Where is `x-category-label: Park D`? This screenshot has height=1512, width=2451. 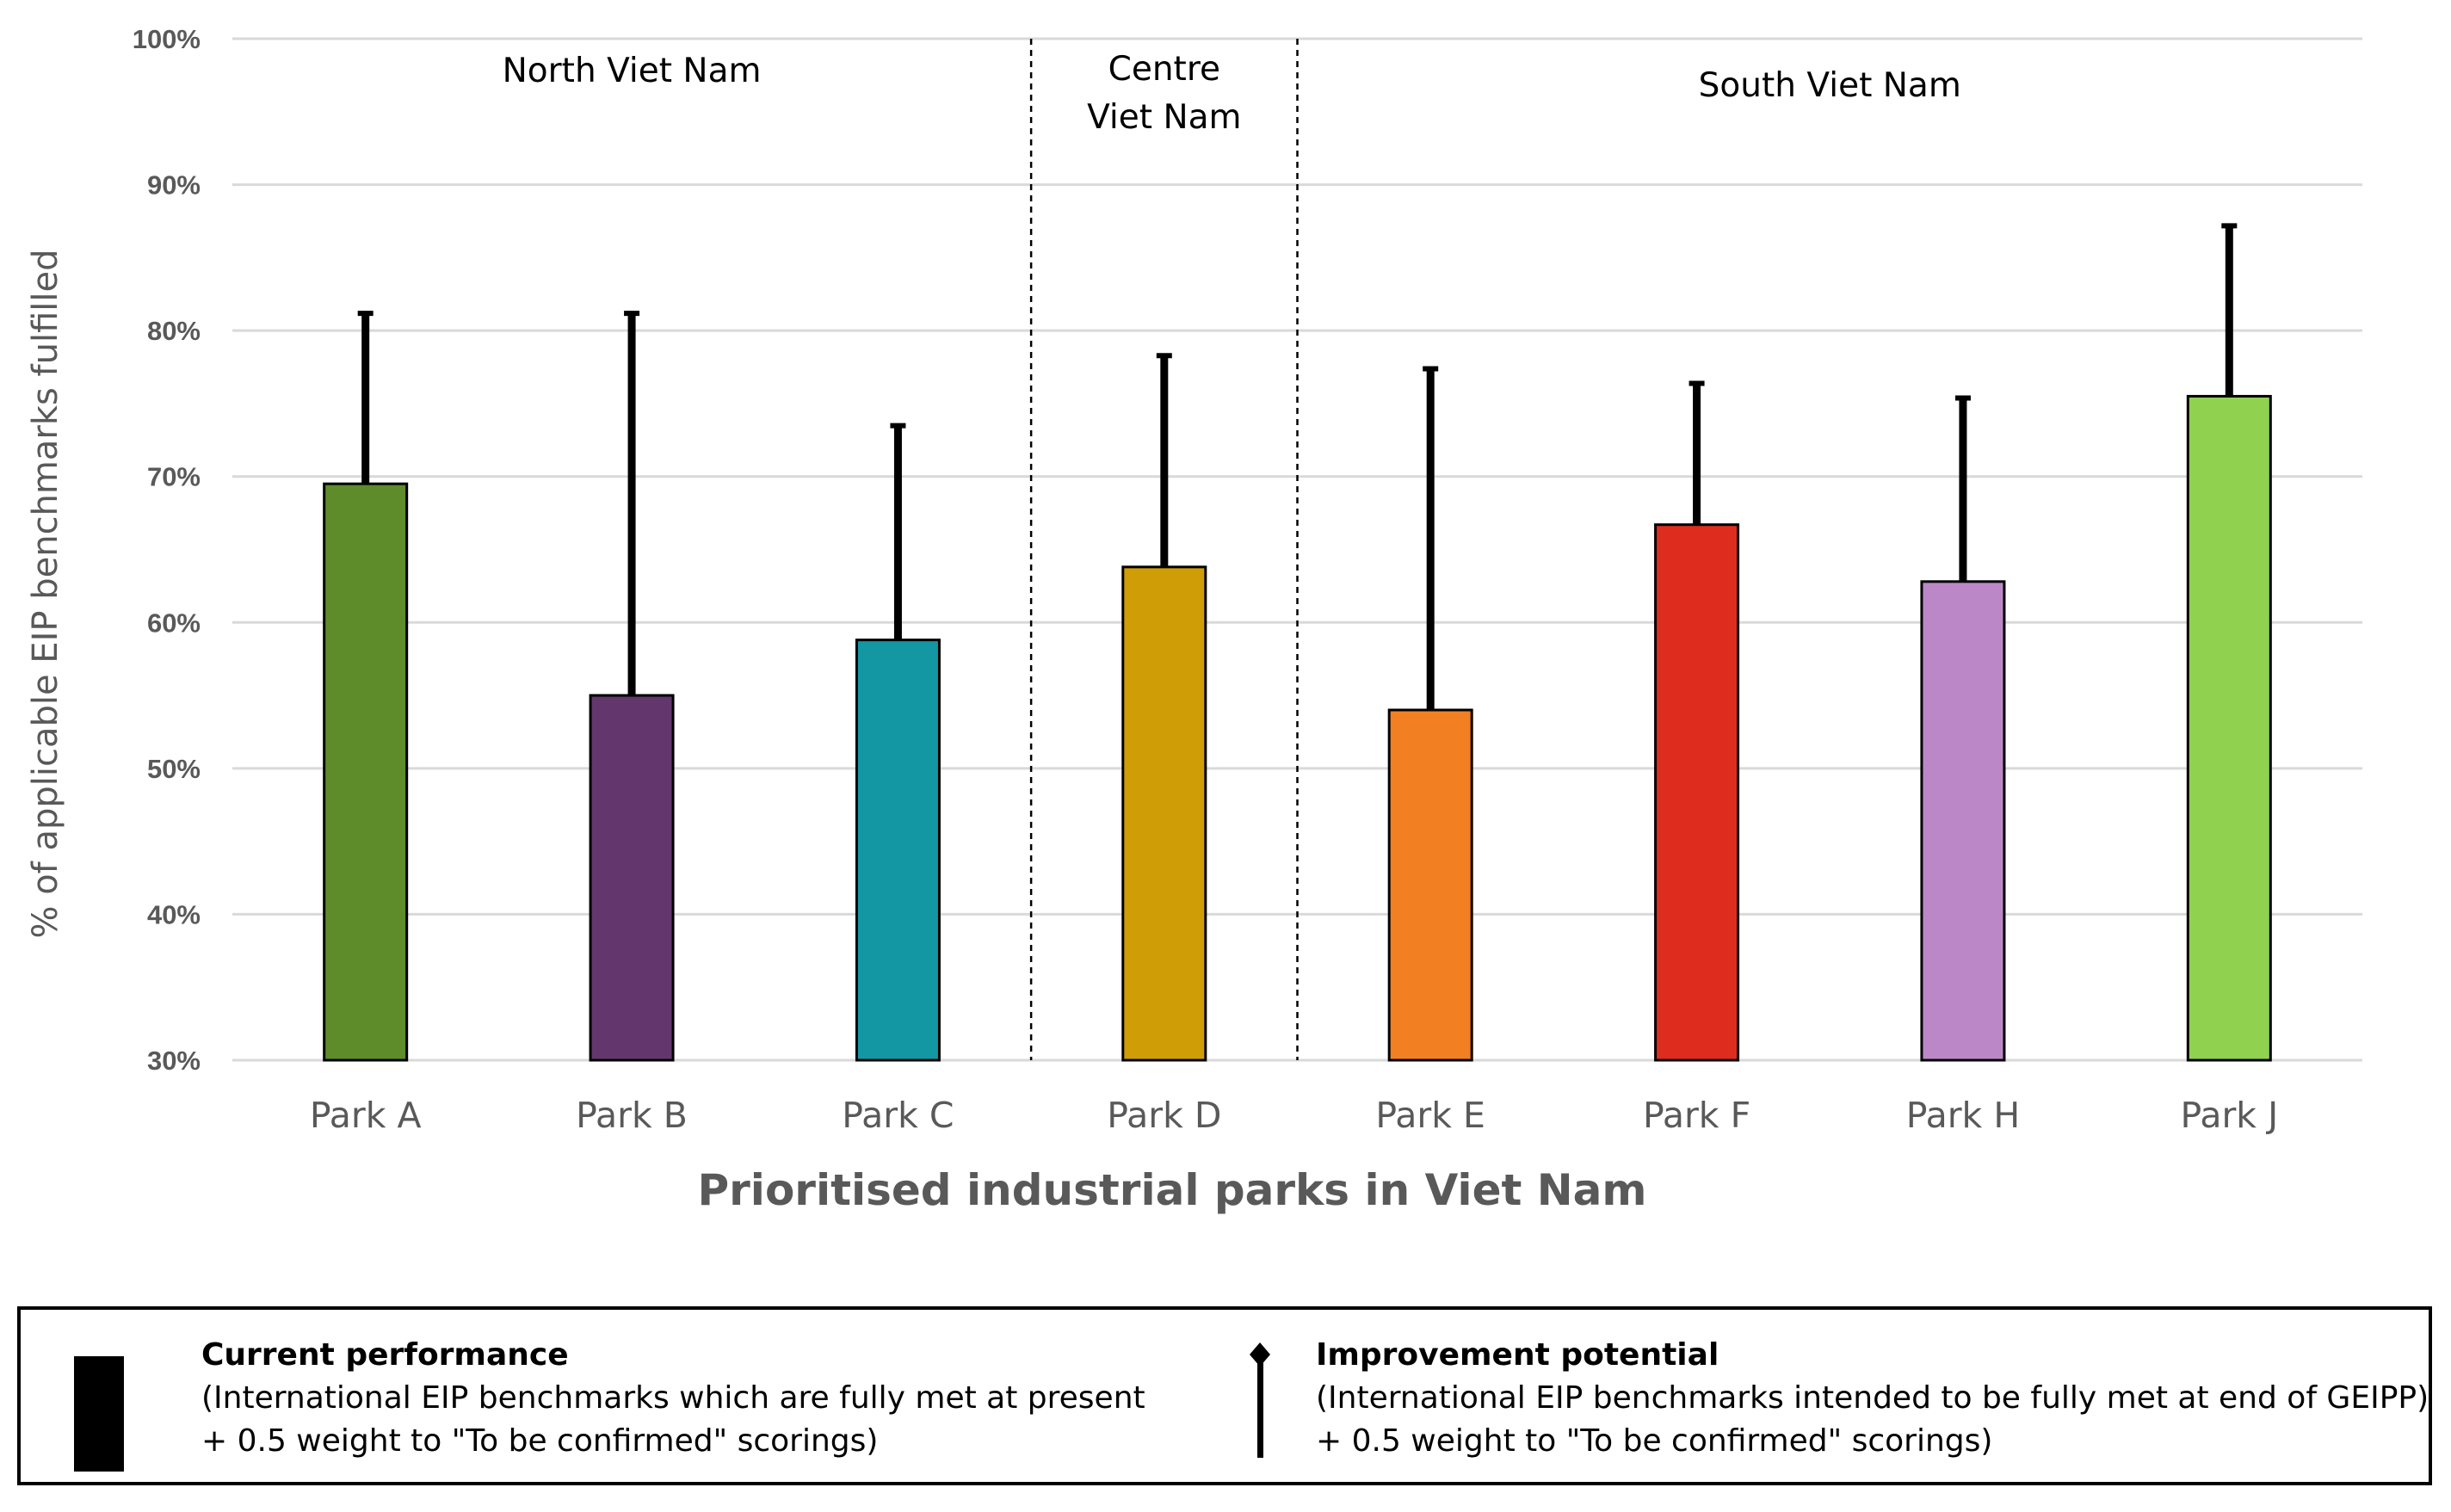
x-category-label: Park D is located at coordinates (1164, 1115).